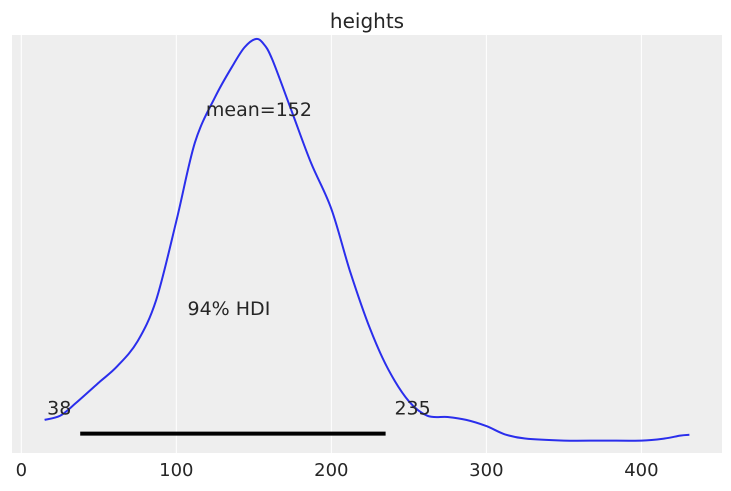 This screenshot has width=731, height=491. What do you see at coordinates (641, 470) in the screenshot?
I see `x-tick-label: 400` at bounding box center [641, 470].